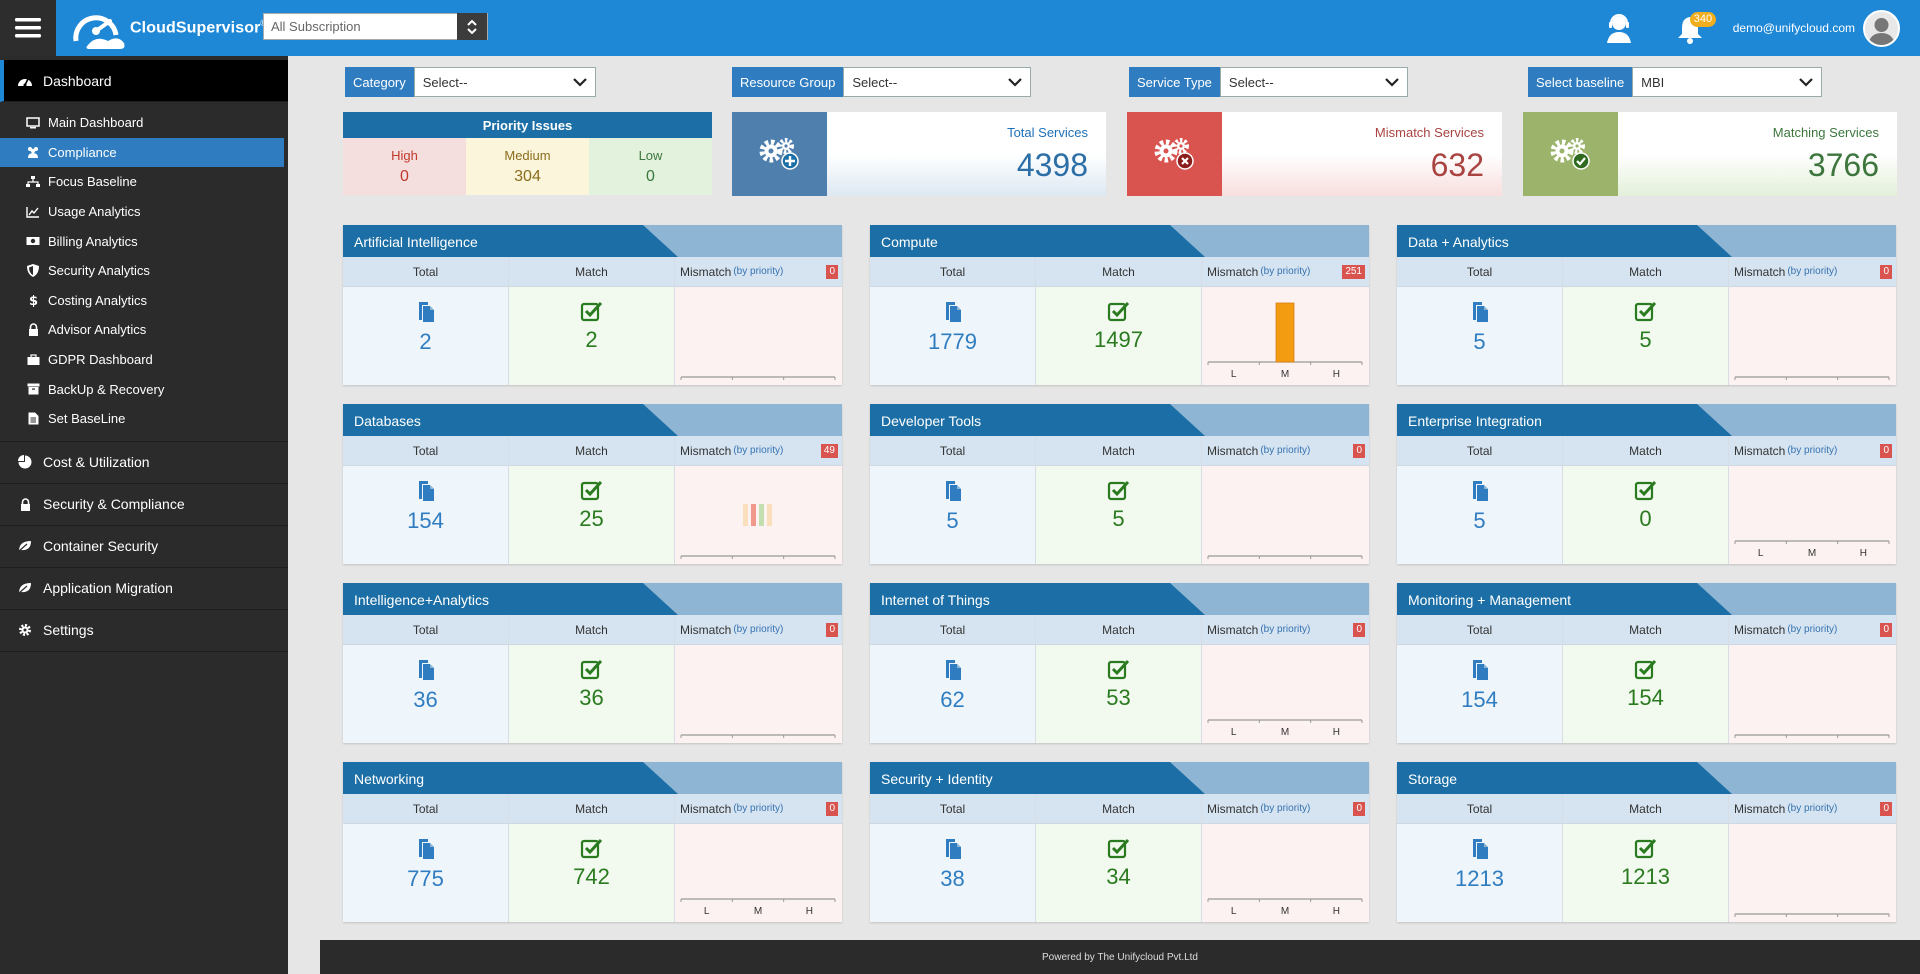  Describe the element at coordinates (1793, 28) in the screenshot. I see `user-email: demo@unifycloud.com` at that location.